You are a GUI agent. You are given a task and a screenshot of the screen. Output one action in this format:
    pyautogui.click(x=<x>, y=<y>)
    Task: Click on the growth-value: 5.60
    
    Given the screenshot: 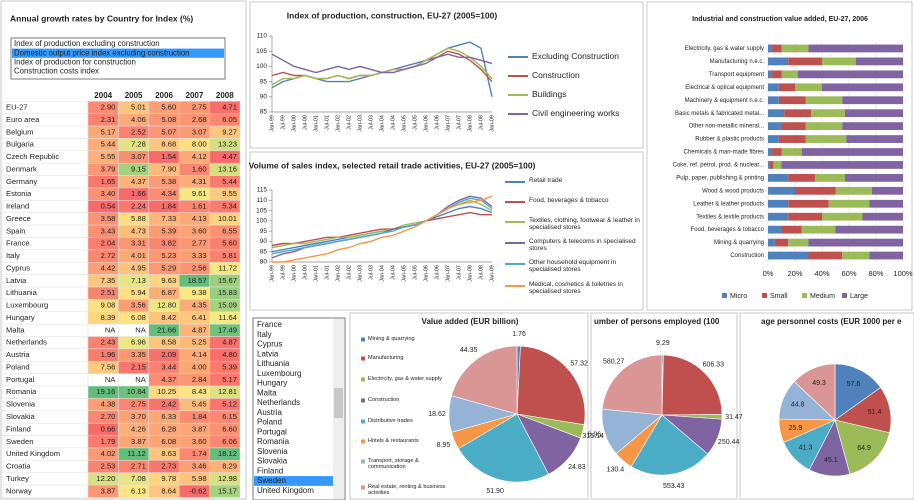 What is the action you would take?
    pyautogui.click(x=229, y=243)
    